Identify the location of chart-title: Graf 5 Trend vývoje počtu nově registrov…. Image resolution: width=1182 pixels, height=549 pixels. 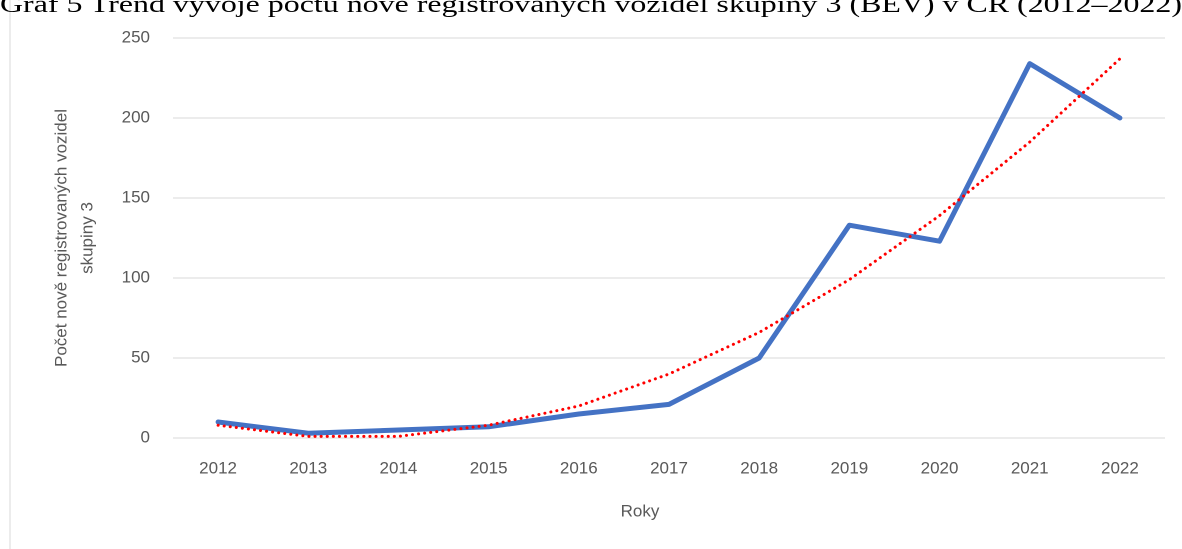
(591, 9).